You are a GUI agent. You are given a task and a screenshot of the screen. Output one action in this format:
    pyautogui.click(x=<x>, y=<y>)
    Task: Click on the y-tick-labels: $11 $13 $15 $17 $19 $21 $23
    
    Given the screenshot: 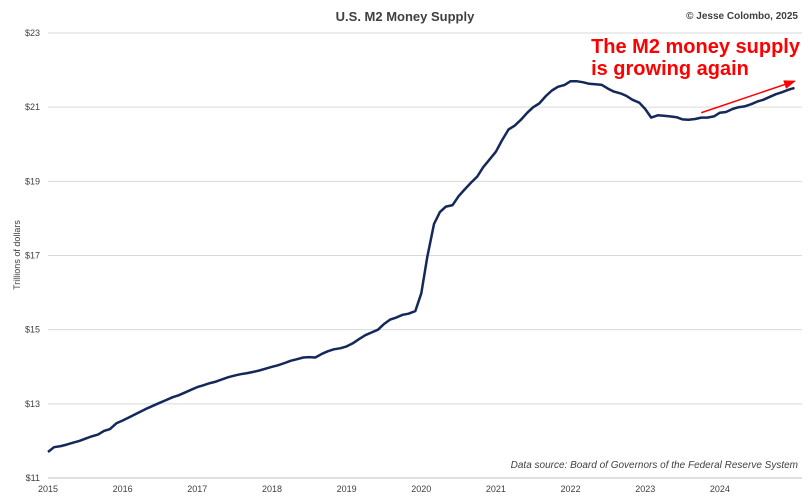 What is the action you would take?
    pyautogui.click(x=32, y=255)
    